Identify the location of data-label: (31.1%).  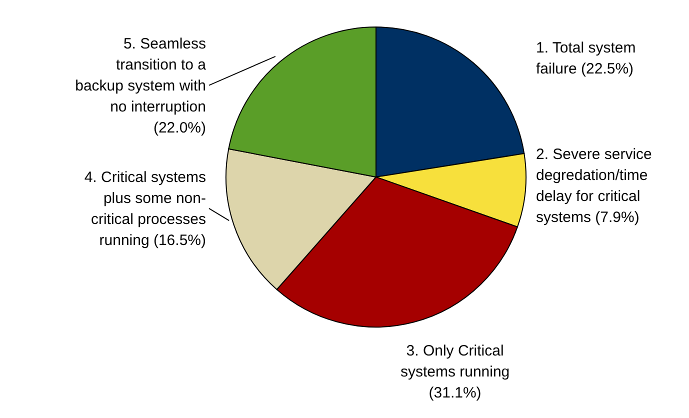
(455, 392).